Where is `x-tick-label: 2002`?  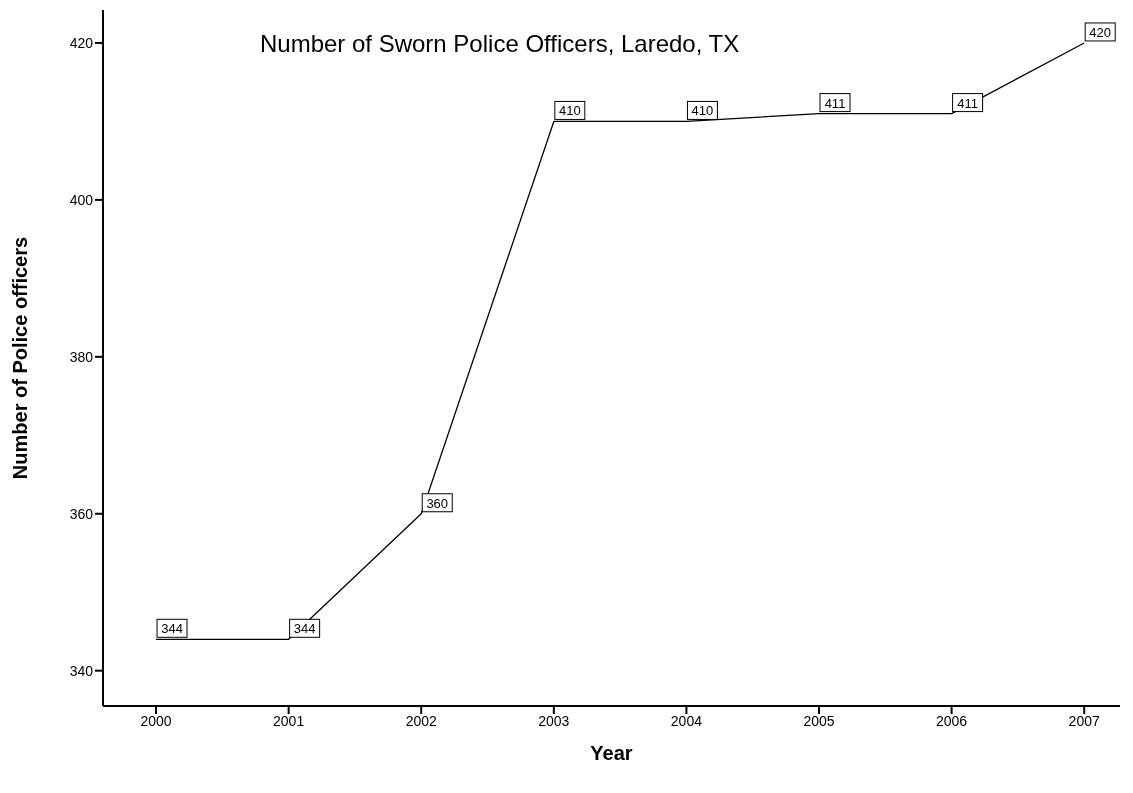 x-tick-label: 2002 is located at coordinates (421, 720).